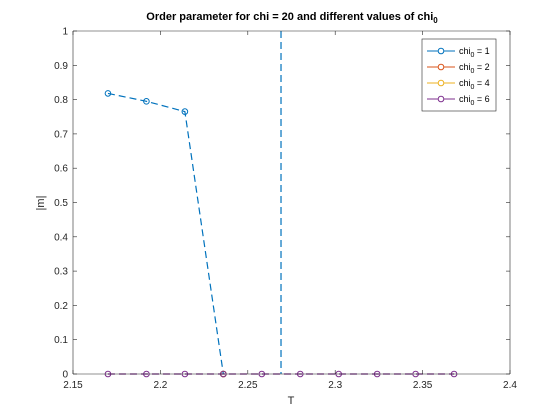  Describe the element at coordinates (481, 51) in the screenshot. I see `legend-label-rest: = 1` at that location.